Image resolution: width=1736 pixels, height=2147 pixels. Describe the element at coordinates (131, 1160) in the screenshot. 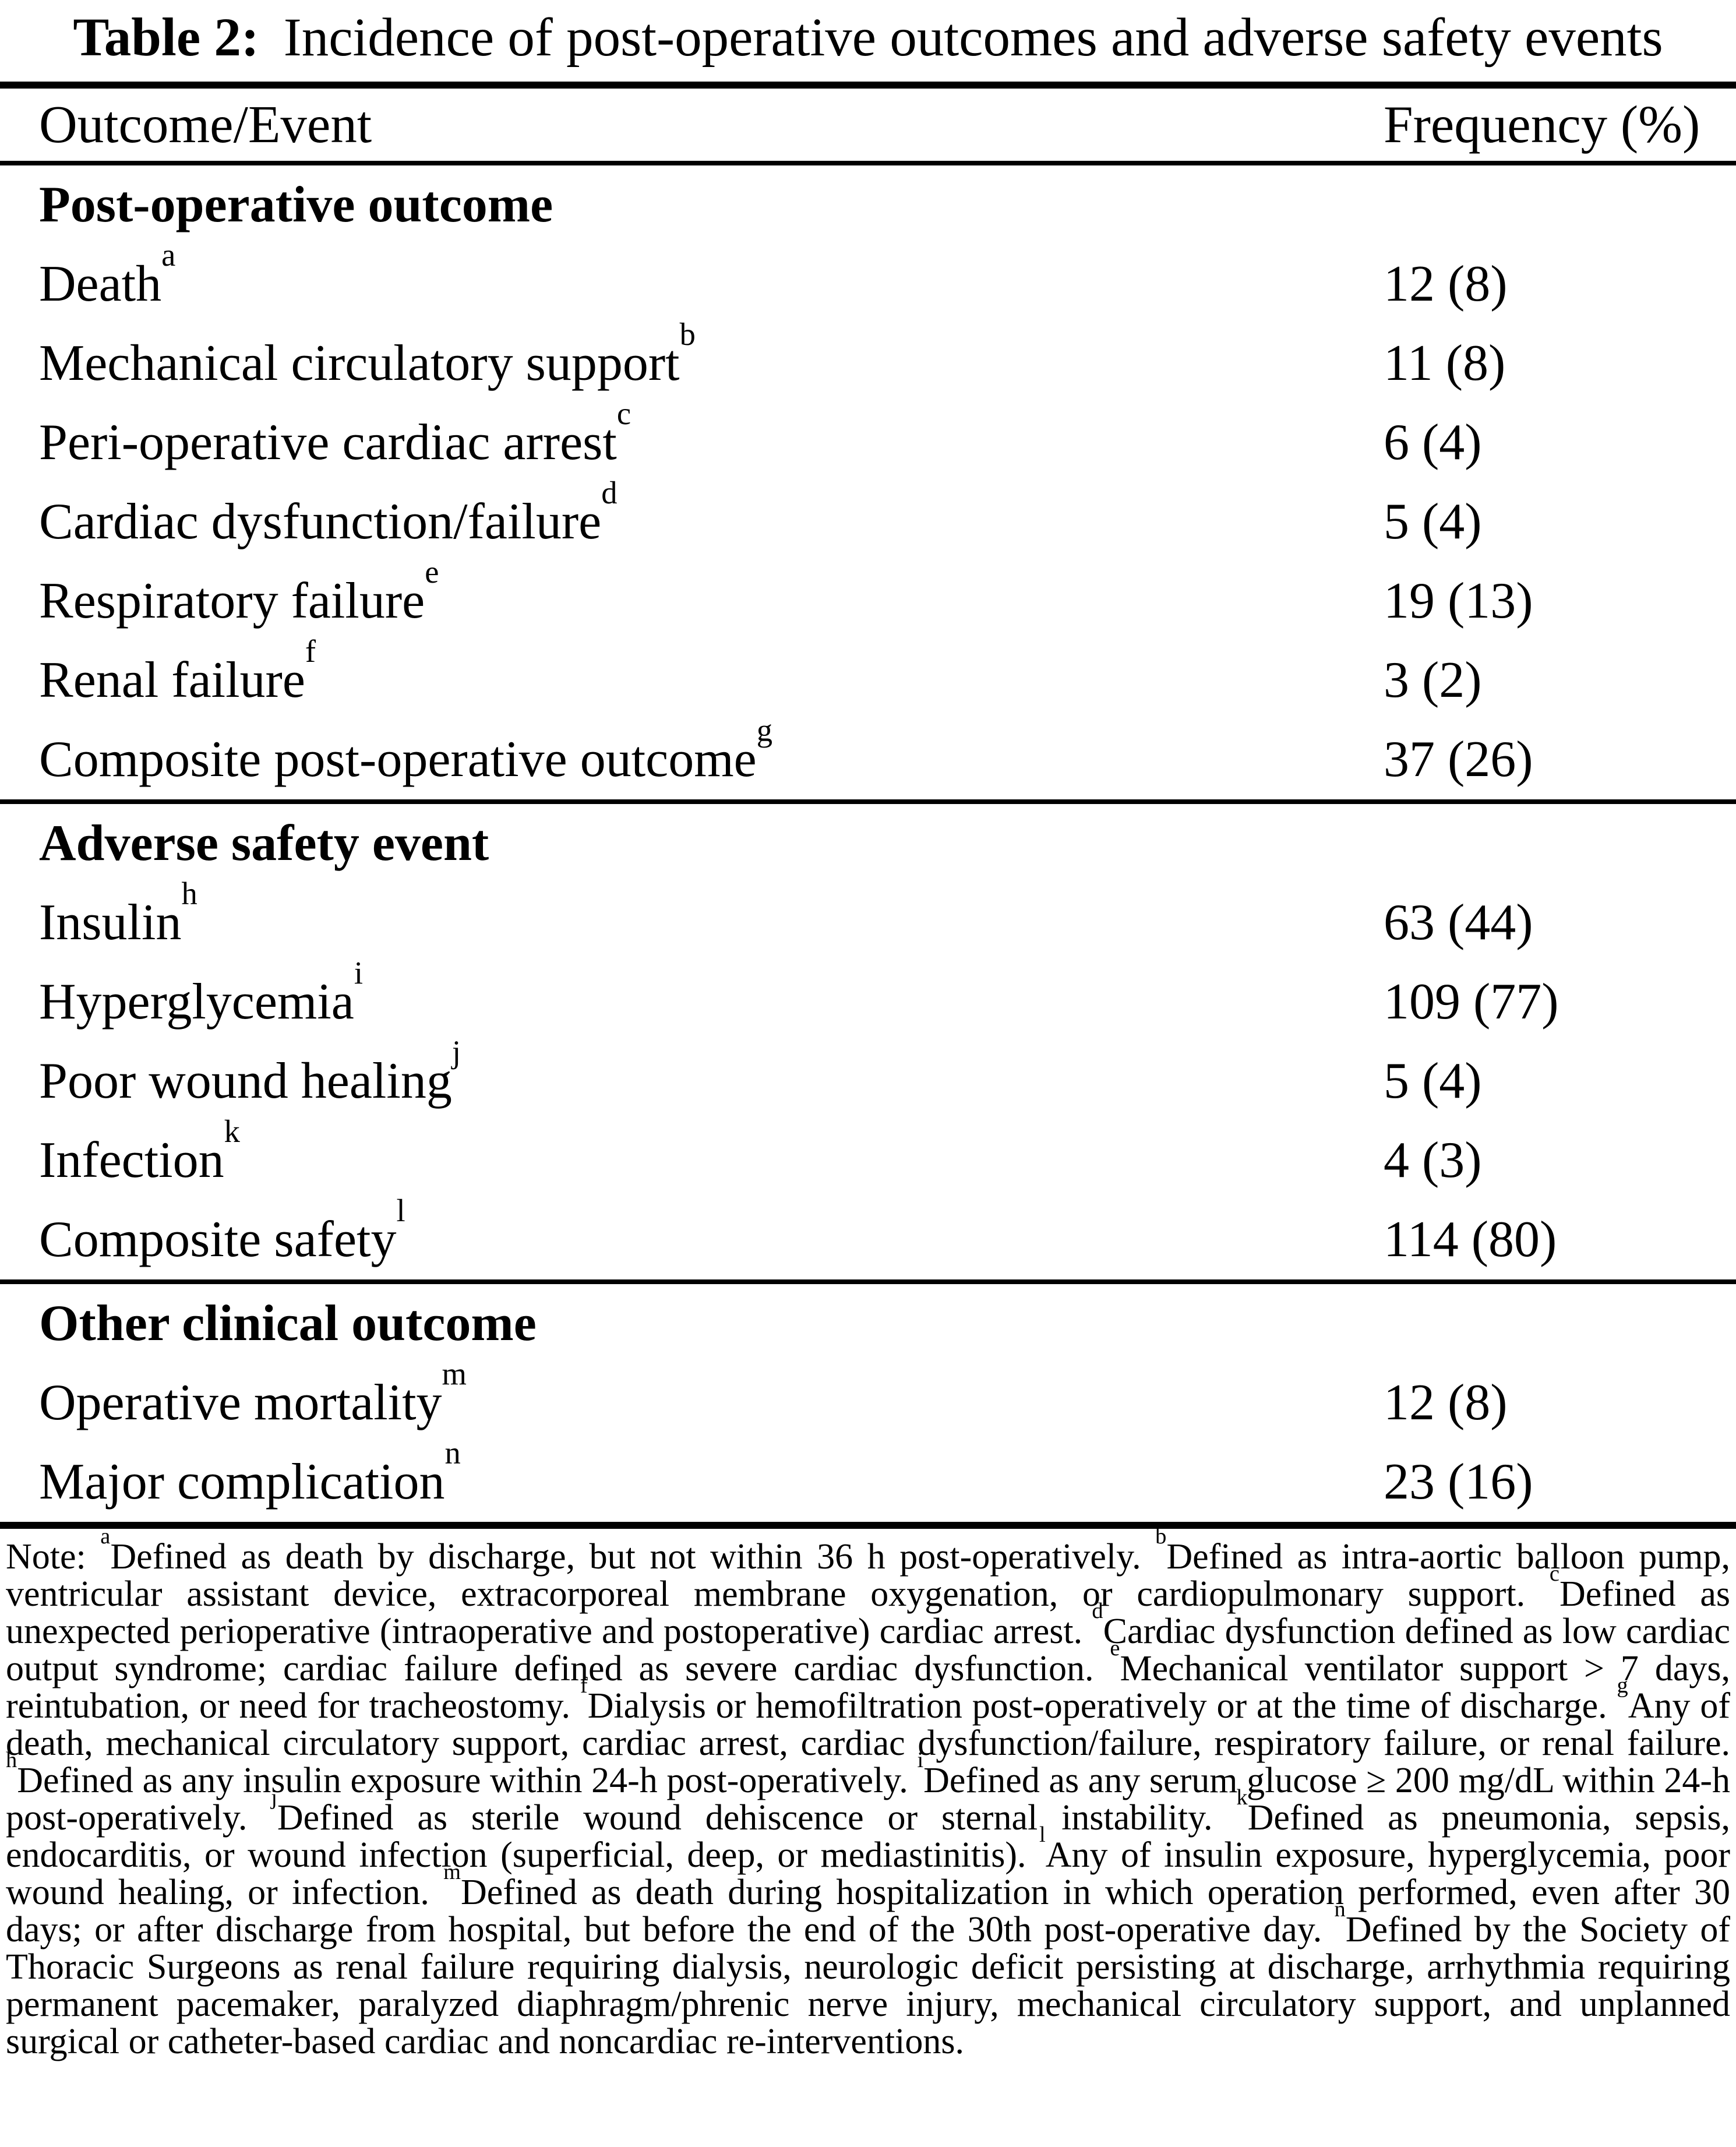

I see `row-label-text: Infection` at that location.